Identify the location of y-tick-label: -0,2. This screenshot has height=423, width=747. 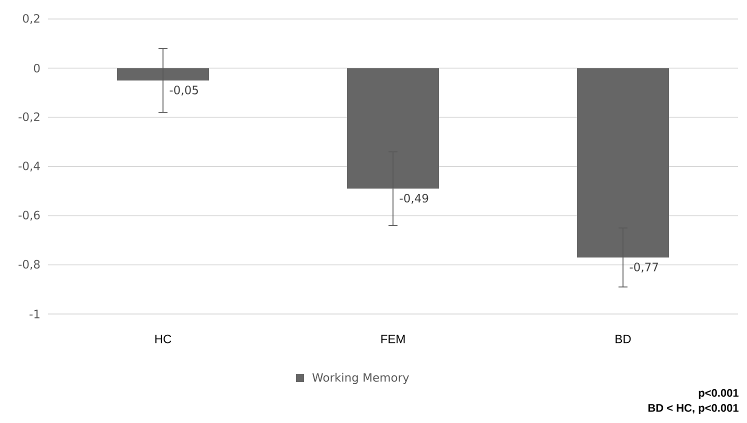
(29, 117).